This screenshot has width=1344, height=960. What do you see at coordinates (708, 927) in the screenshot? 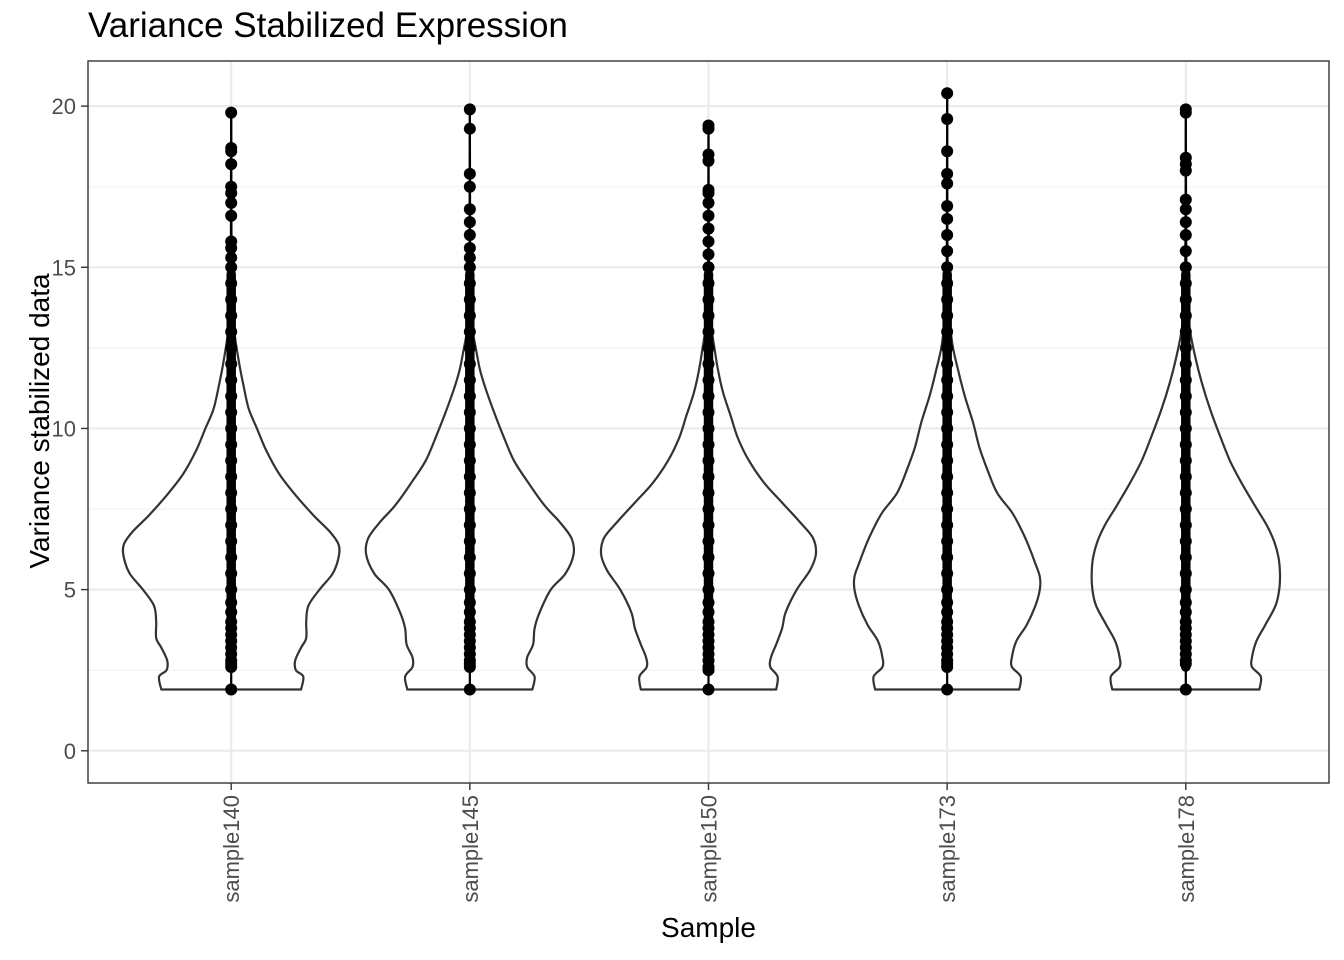
I see `x-axis-title: Sample` at bounding box center [708, 927].